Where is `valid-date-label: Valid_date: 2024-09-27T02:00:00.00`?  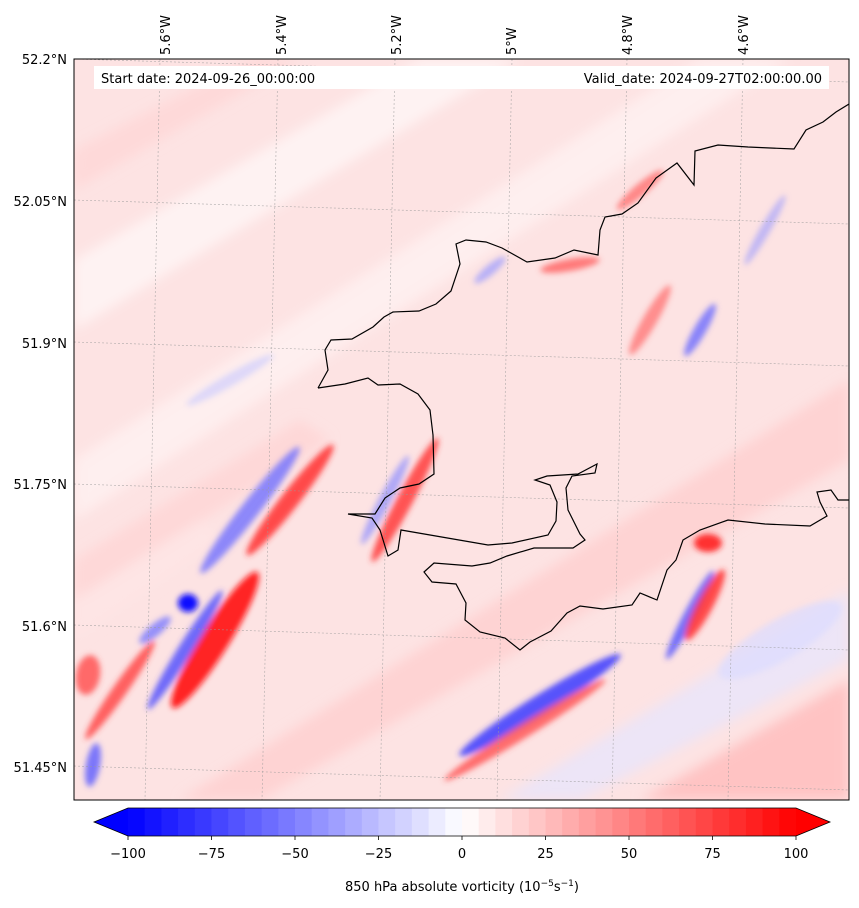
valid-date-label: Valid_date: 2024-09-27T02:00:00.00 is located at coordinates (703, 79).